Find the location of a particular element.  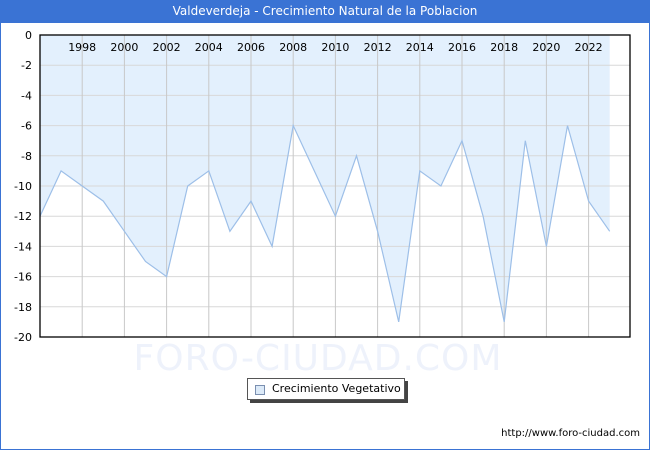

y-tick-label: -10 is located at coordinates (23, 186).